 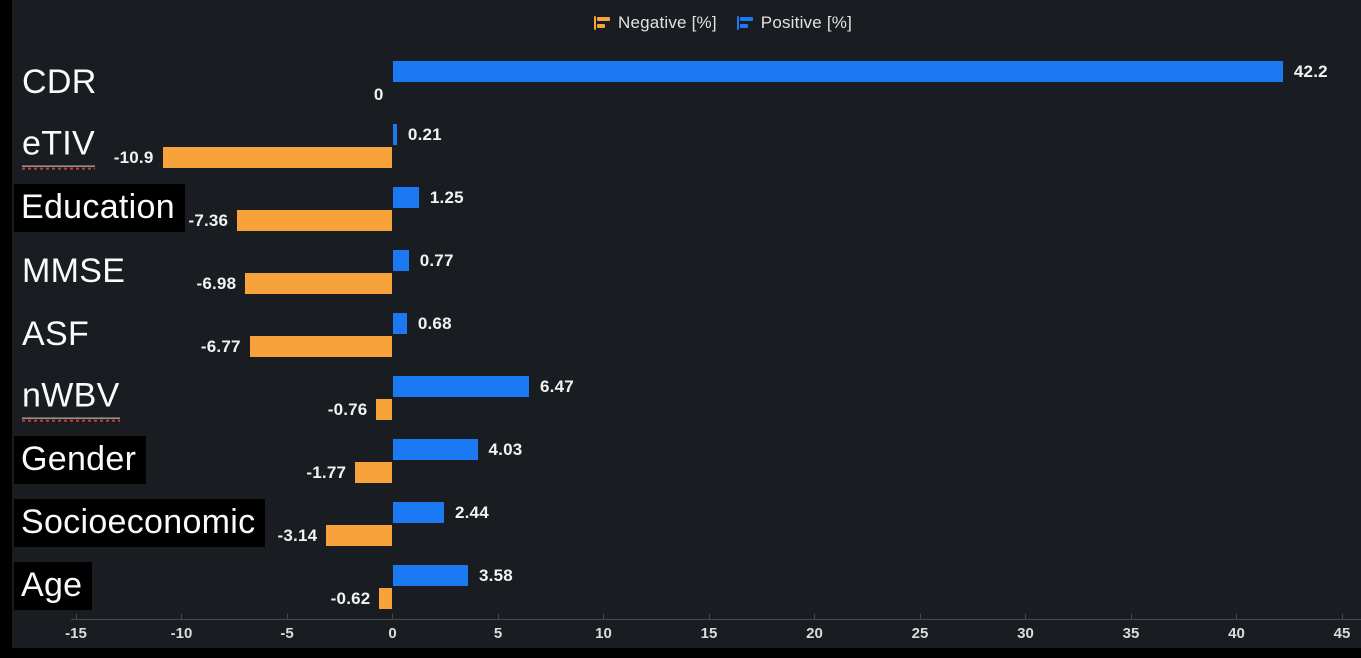 I want to click on category-label: MMSE, so click(x=74, y=271).